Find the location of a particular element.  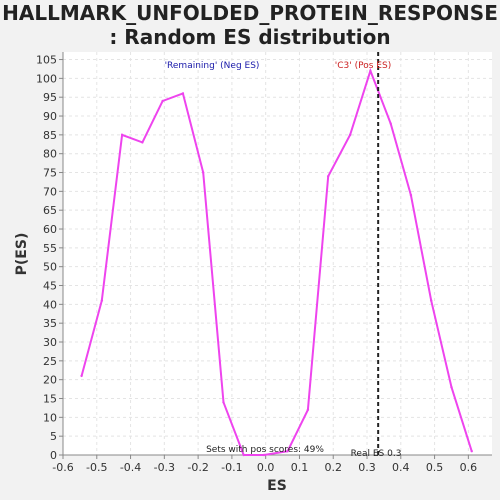

y-tick-label: 5 is located at coordinates (53, 436).